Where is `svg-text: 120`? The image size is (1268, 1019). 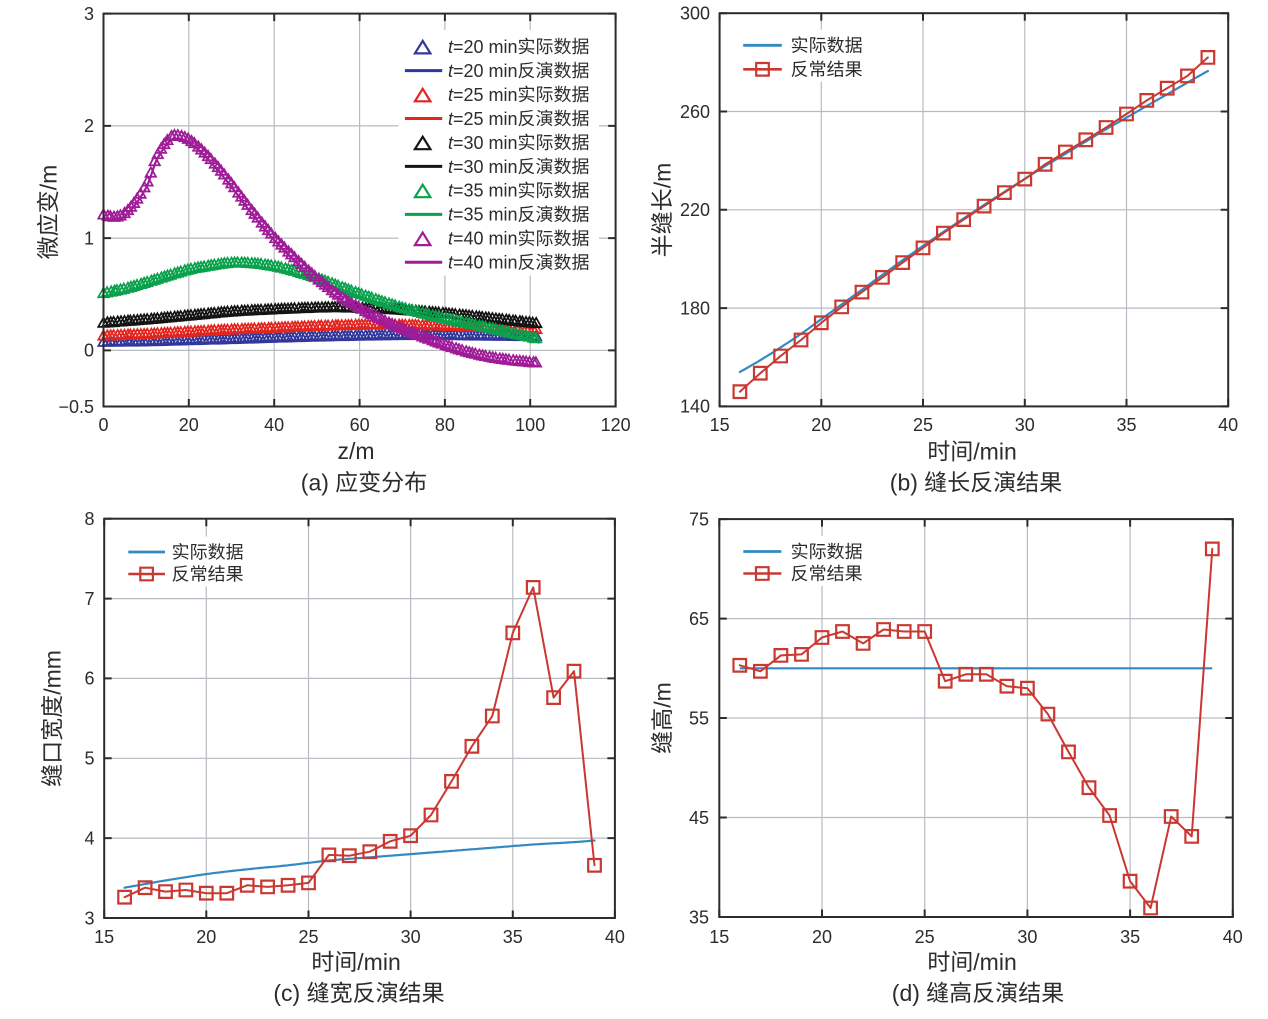 svg-text: 120 is located at coordinates (616, 425).